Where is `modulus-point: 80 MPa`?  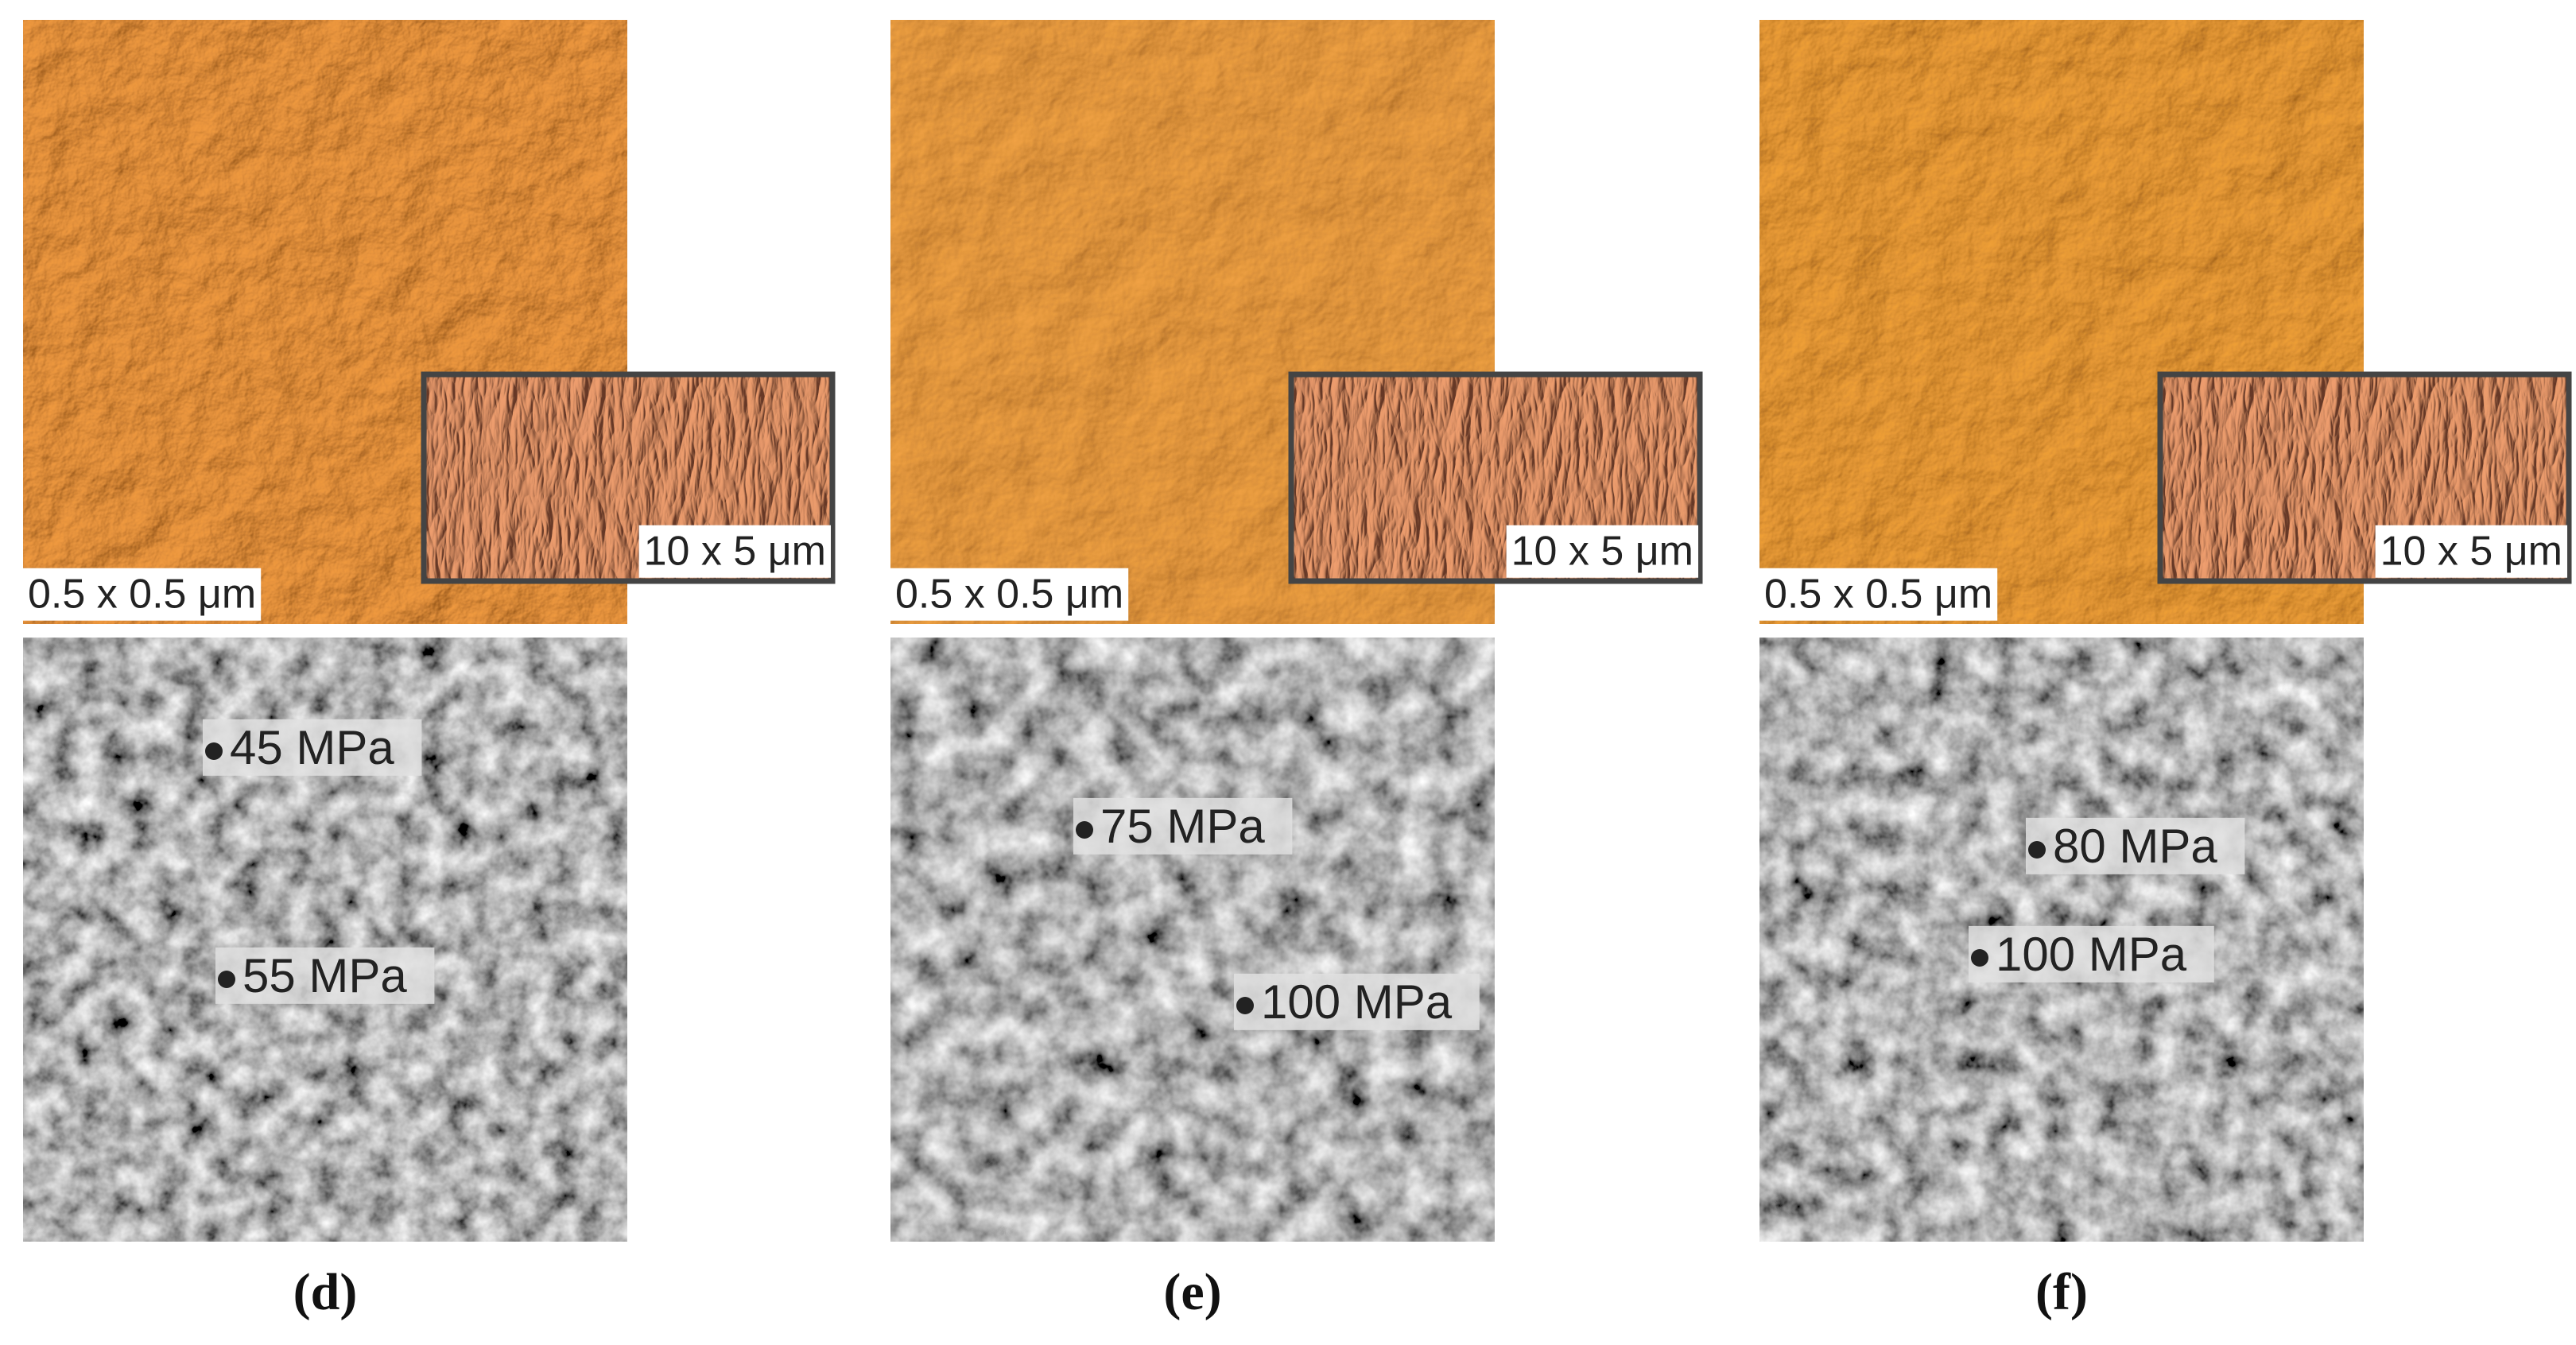 modulus-point: 80 MPa is located at coordinates (2135, 845).